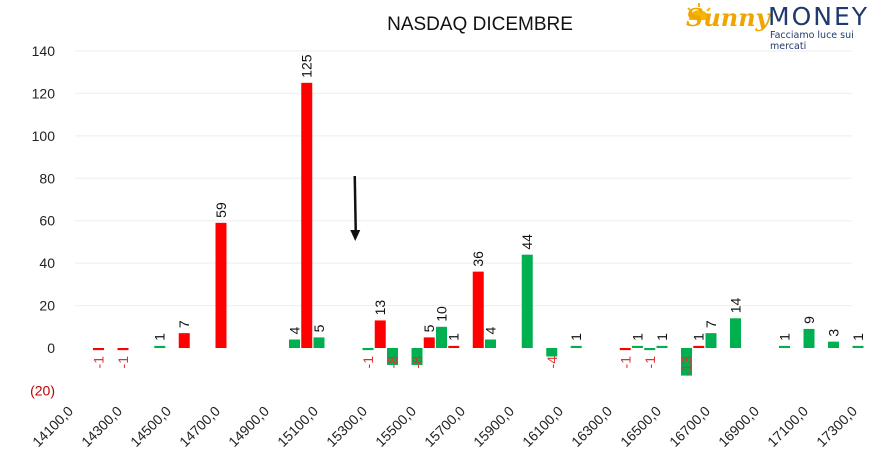 The width and height of the screenshot is (887, 472). I want to click on annotations, so click(355, 208).